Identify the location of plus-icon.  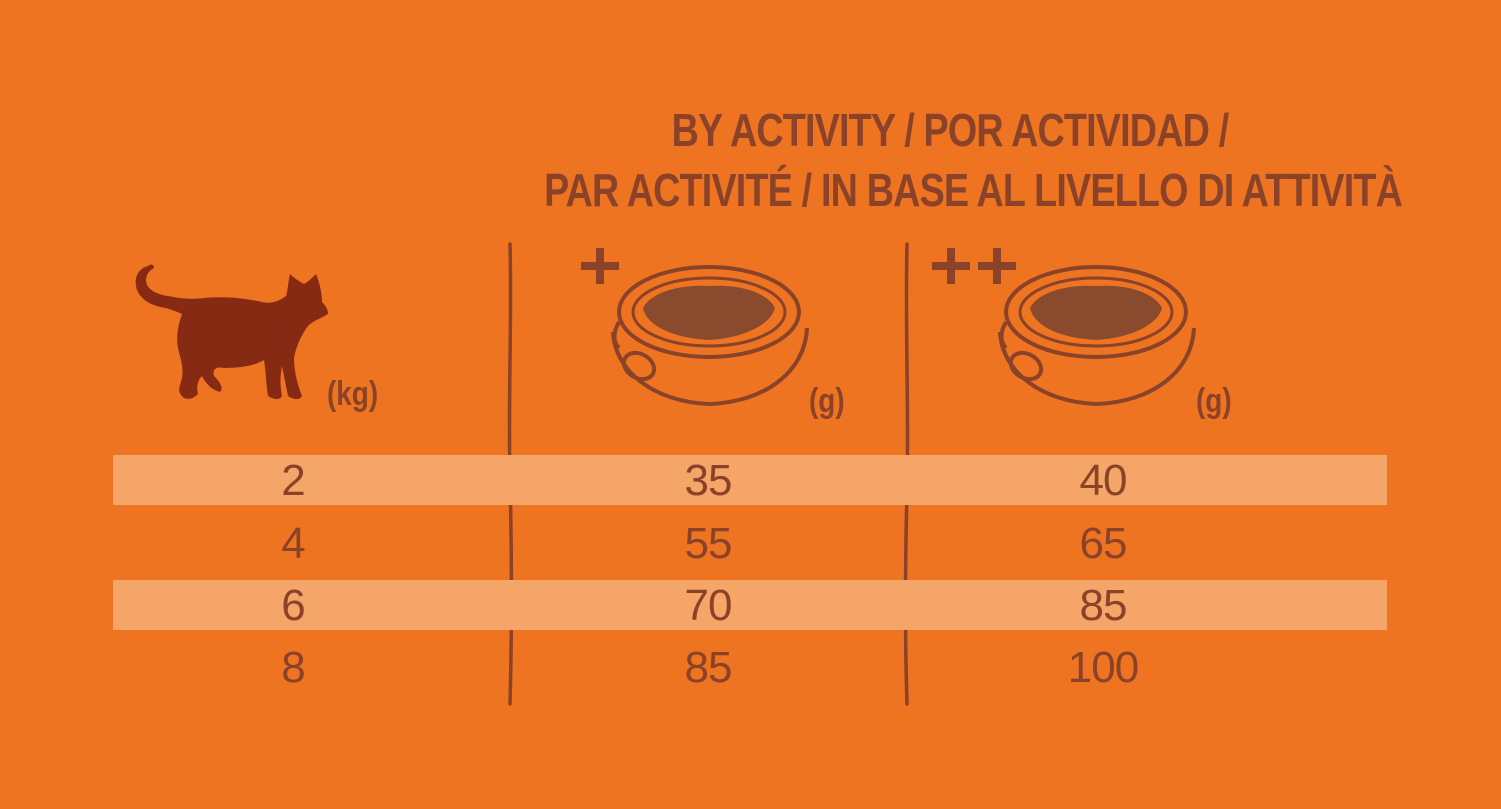
(600, 266).